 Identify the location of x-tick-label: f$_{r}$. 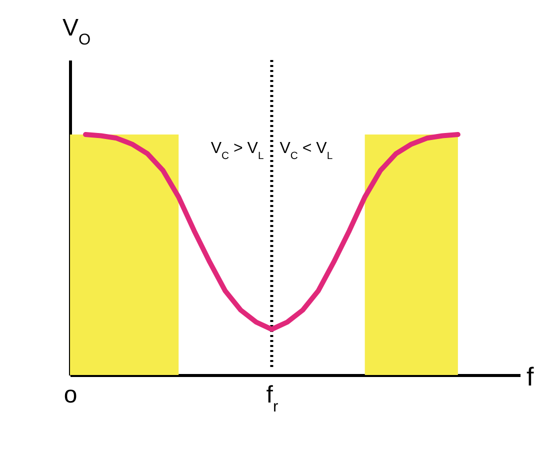
(272, 398).